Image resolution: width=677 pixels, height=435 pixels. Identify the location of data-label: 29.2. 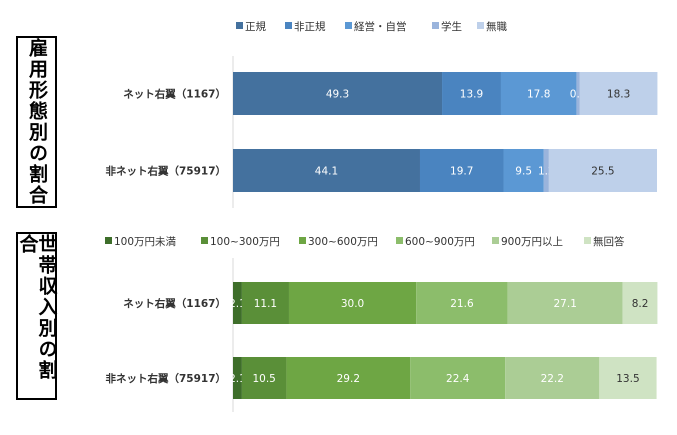
(348, 379).